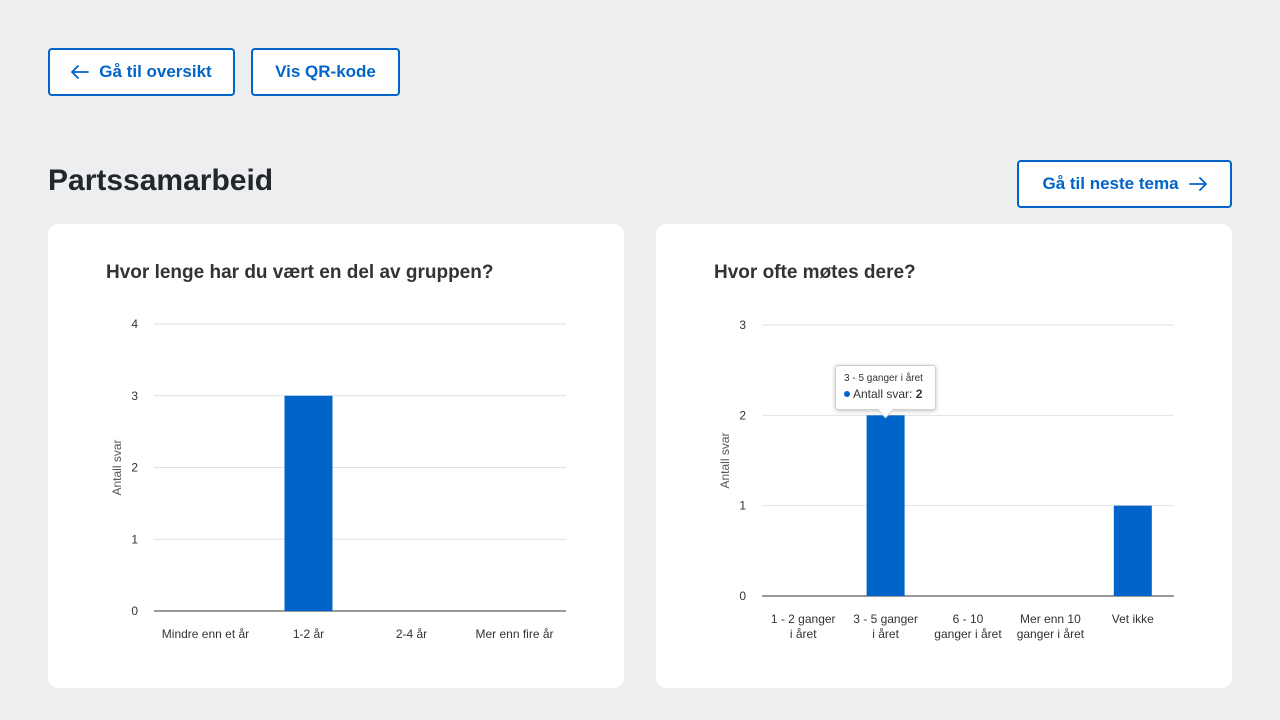 The height and width of the screenshot is (720, 1280). Describe the element at coordinates (205, 634) in the screenshot. I see `x-tick-label: Mindre enn et år` at that location.